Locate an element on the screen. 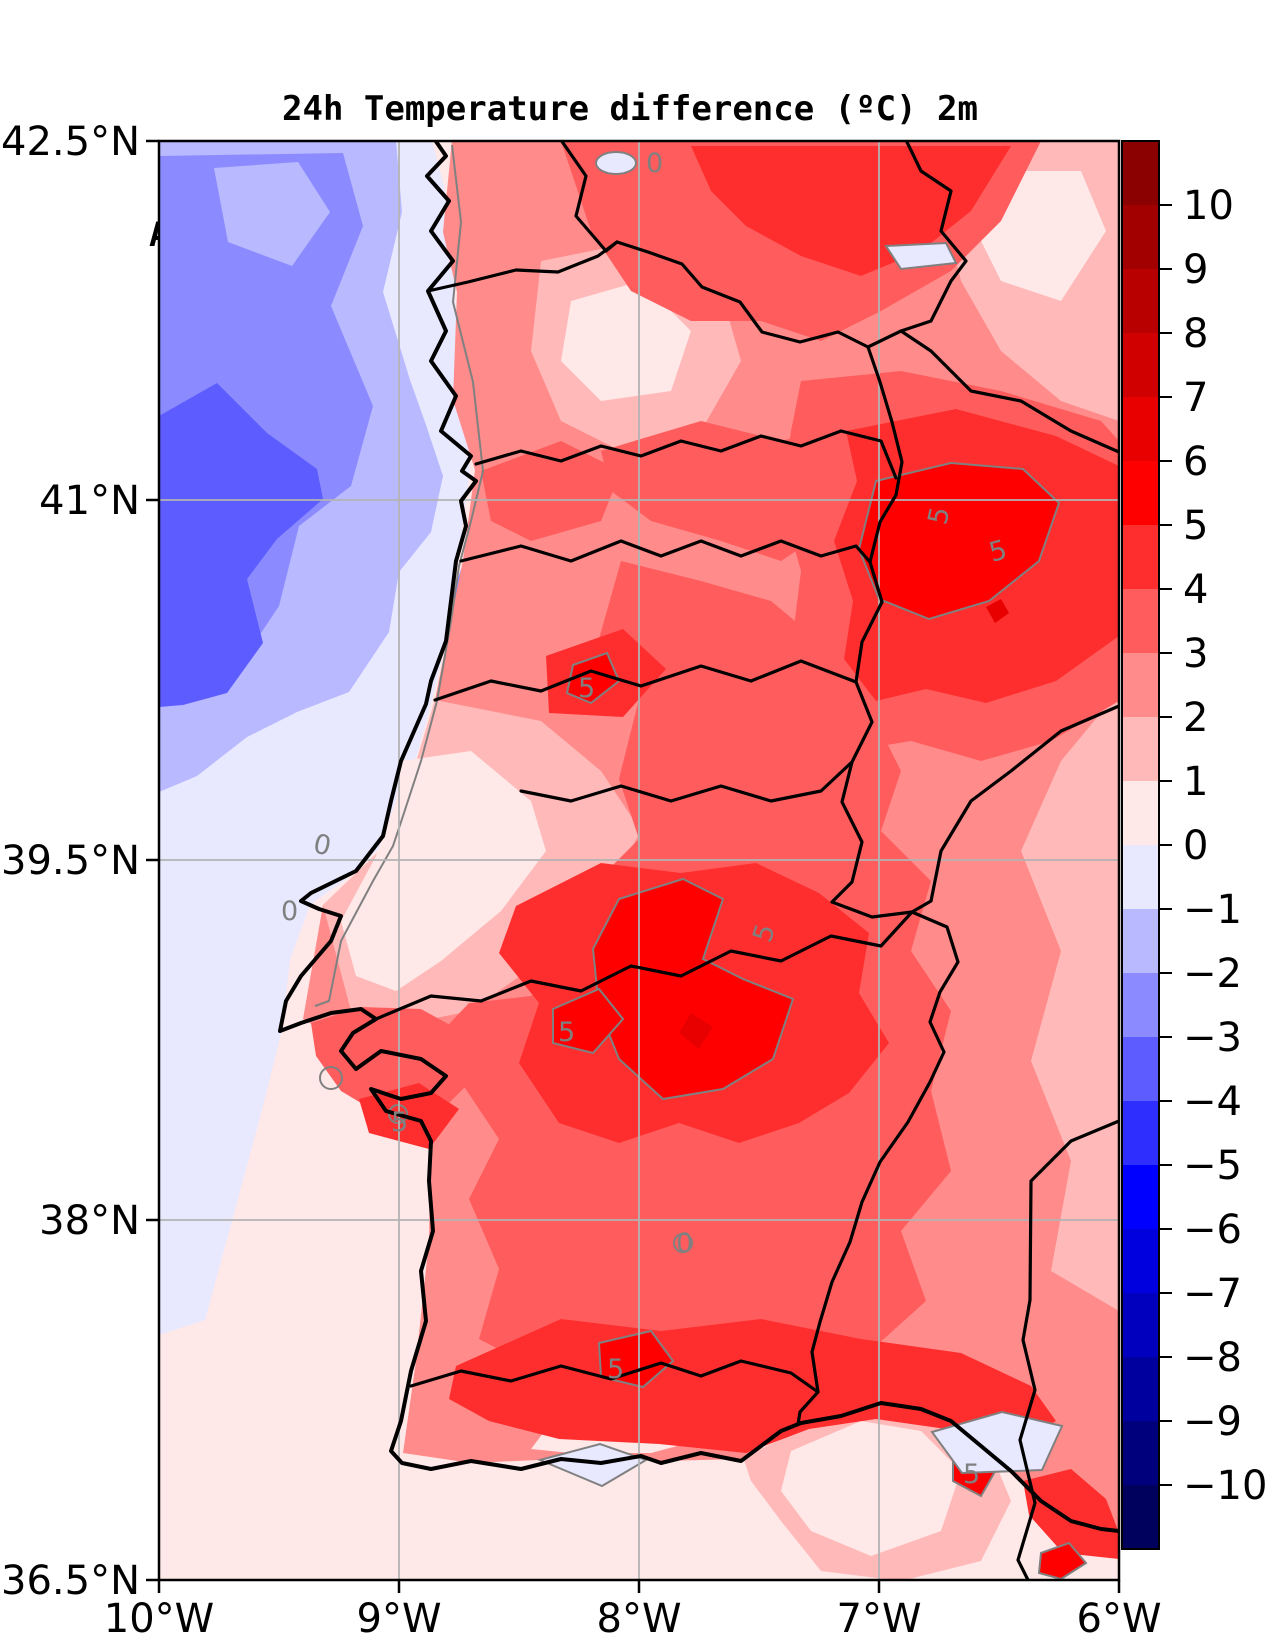 Image resolution: width=1267 pixels, height=1646 pixels. lon-tick-label: 7°W is located at coordinates (879, 1619).